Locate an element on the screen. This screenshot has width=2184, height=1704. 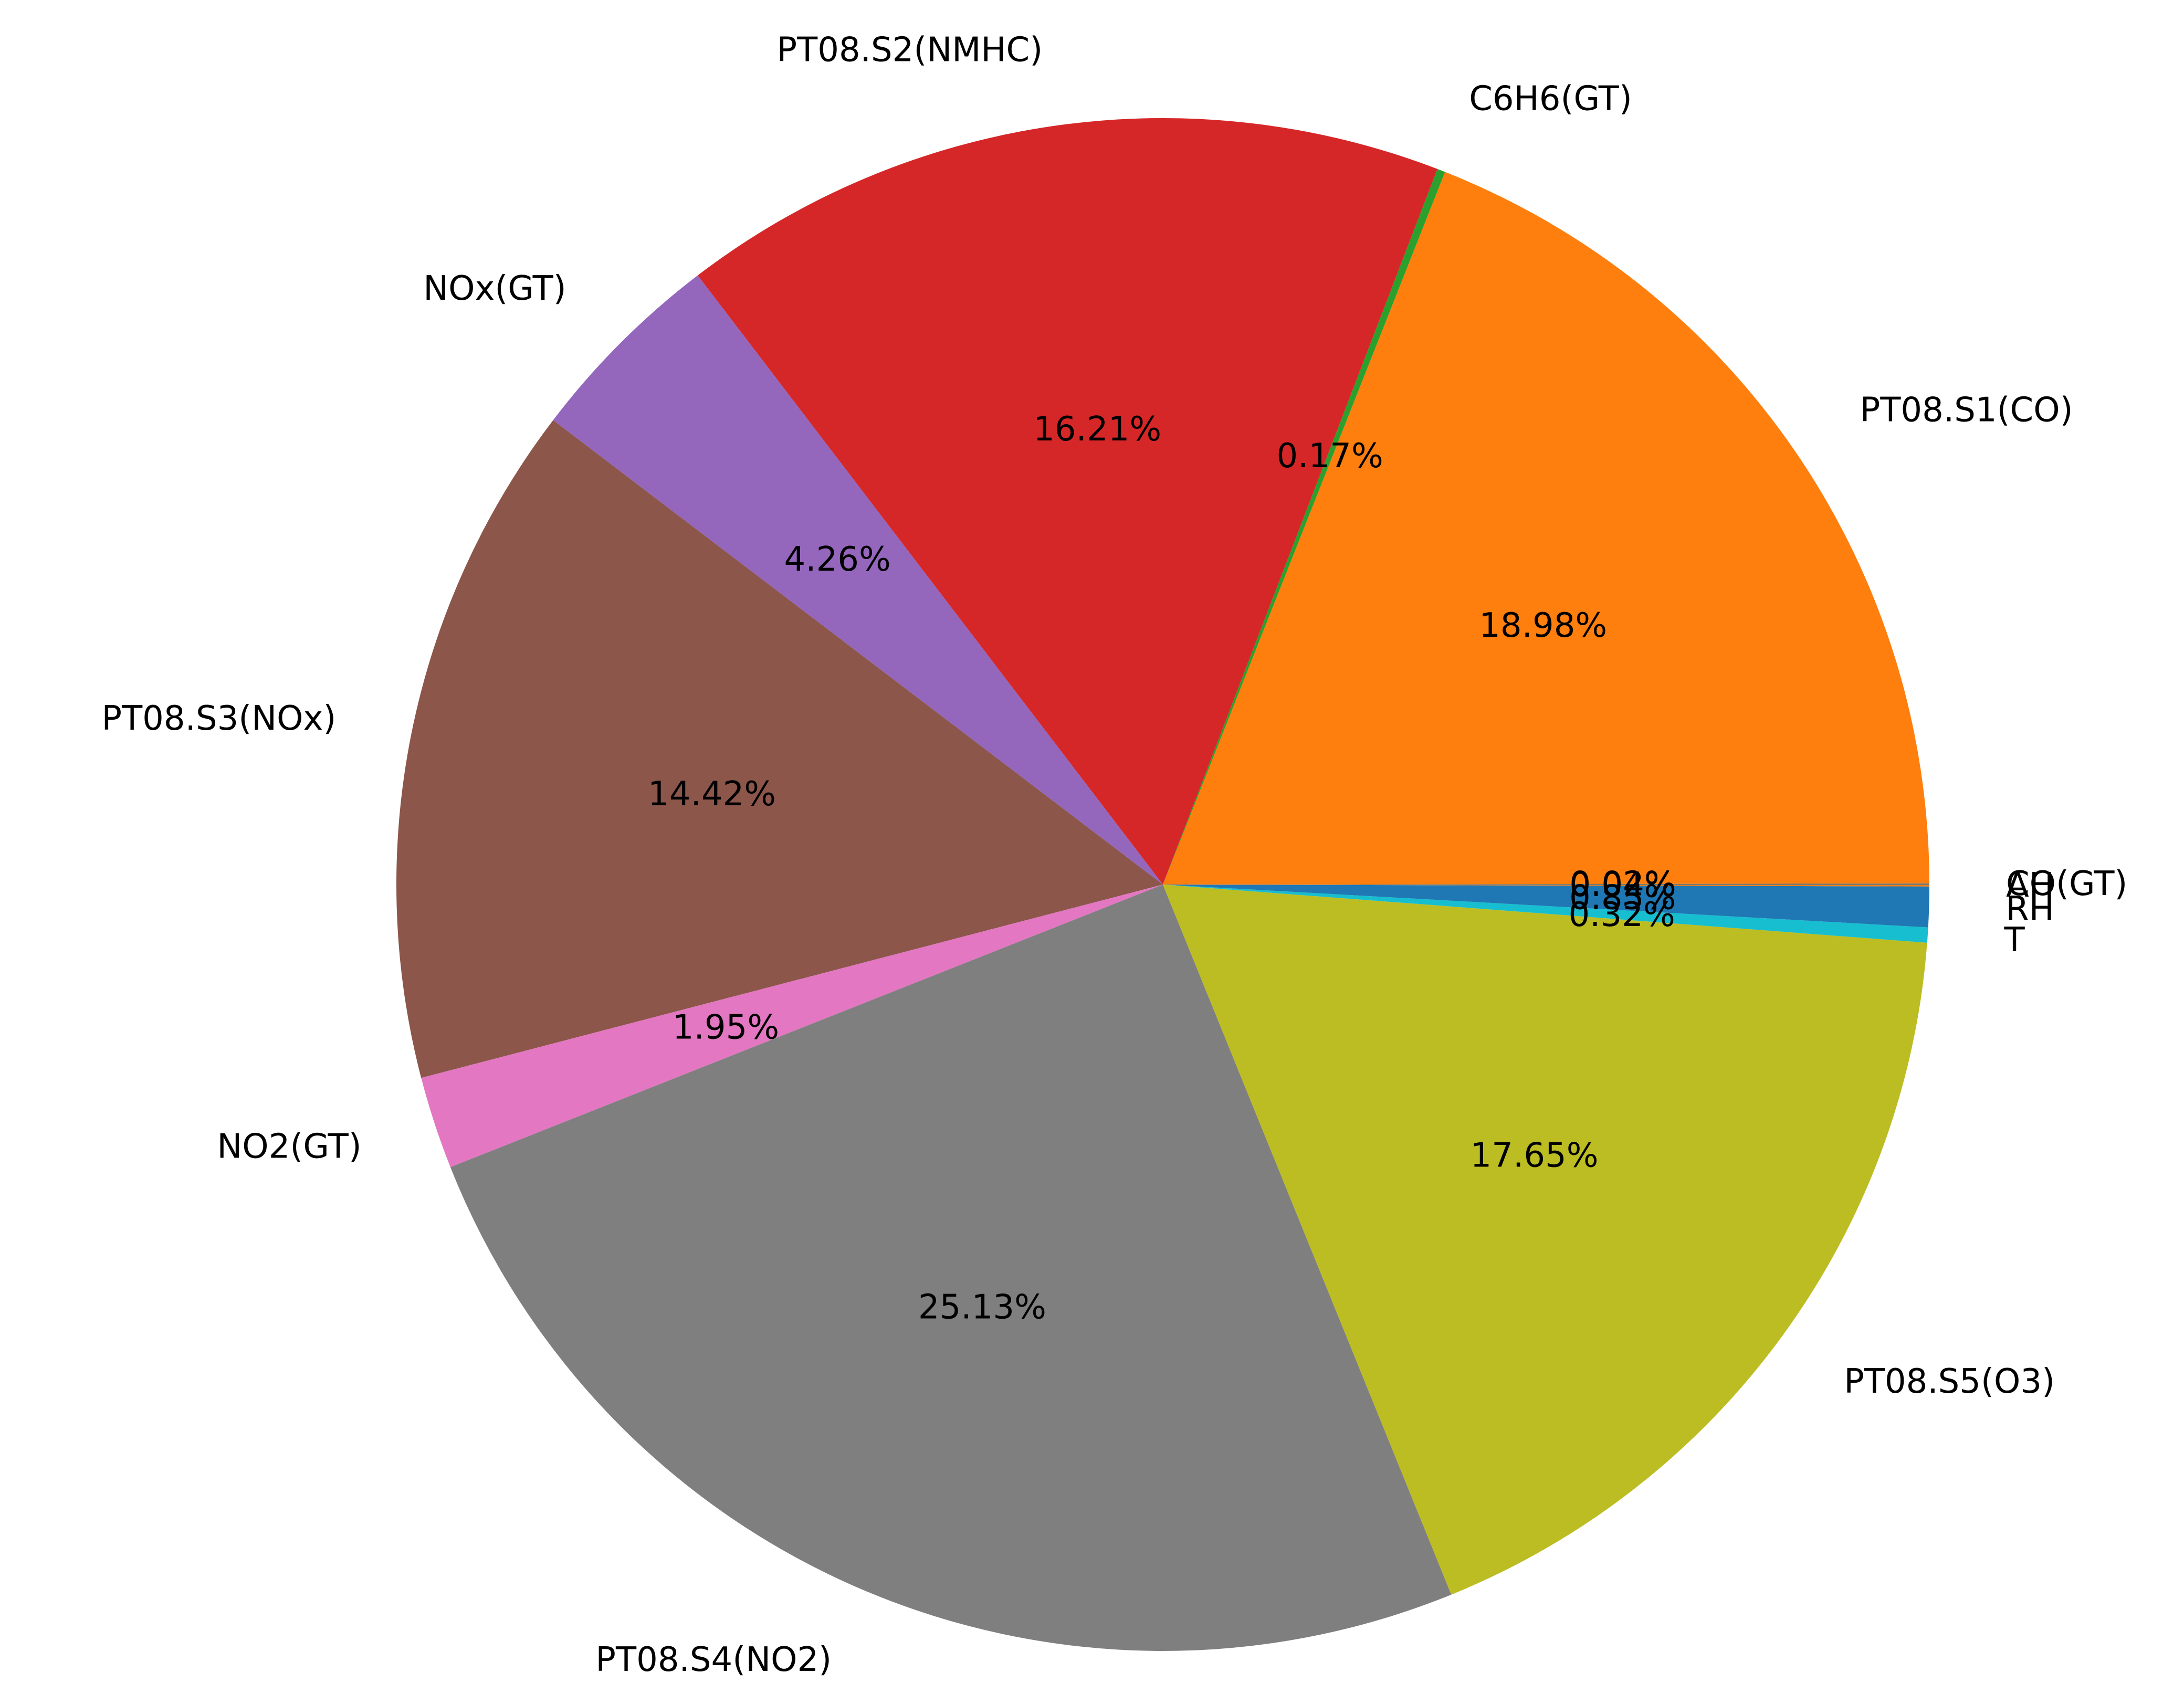
pie-slice-co-gt is located at coordinates (1546, 884).